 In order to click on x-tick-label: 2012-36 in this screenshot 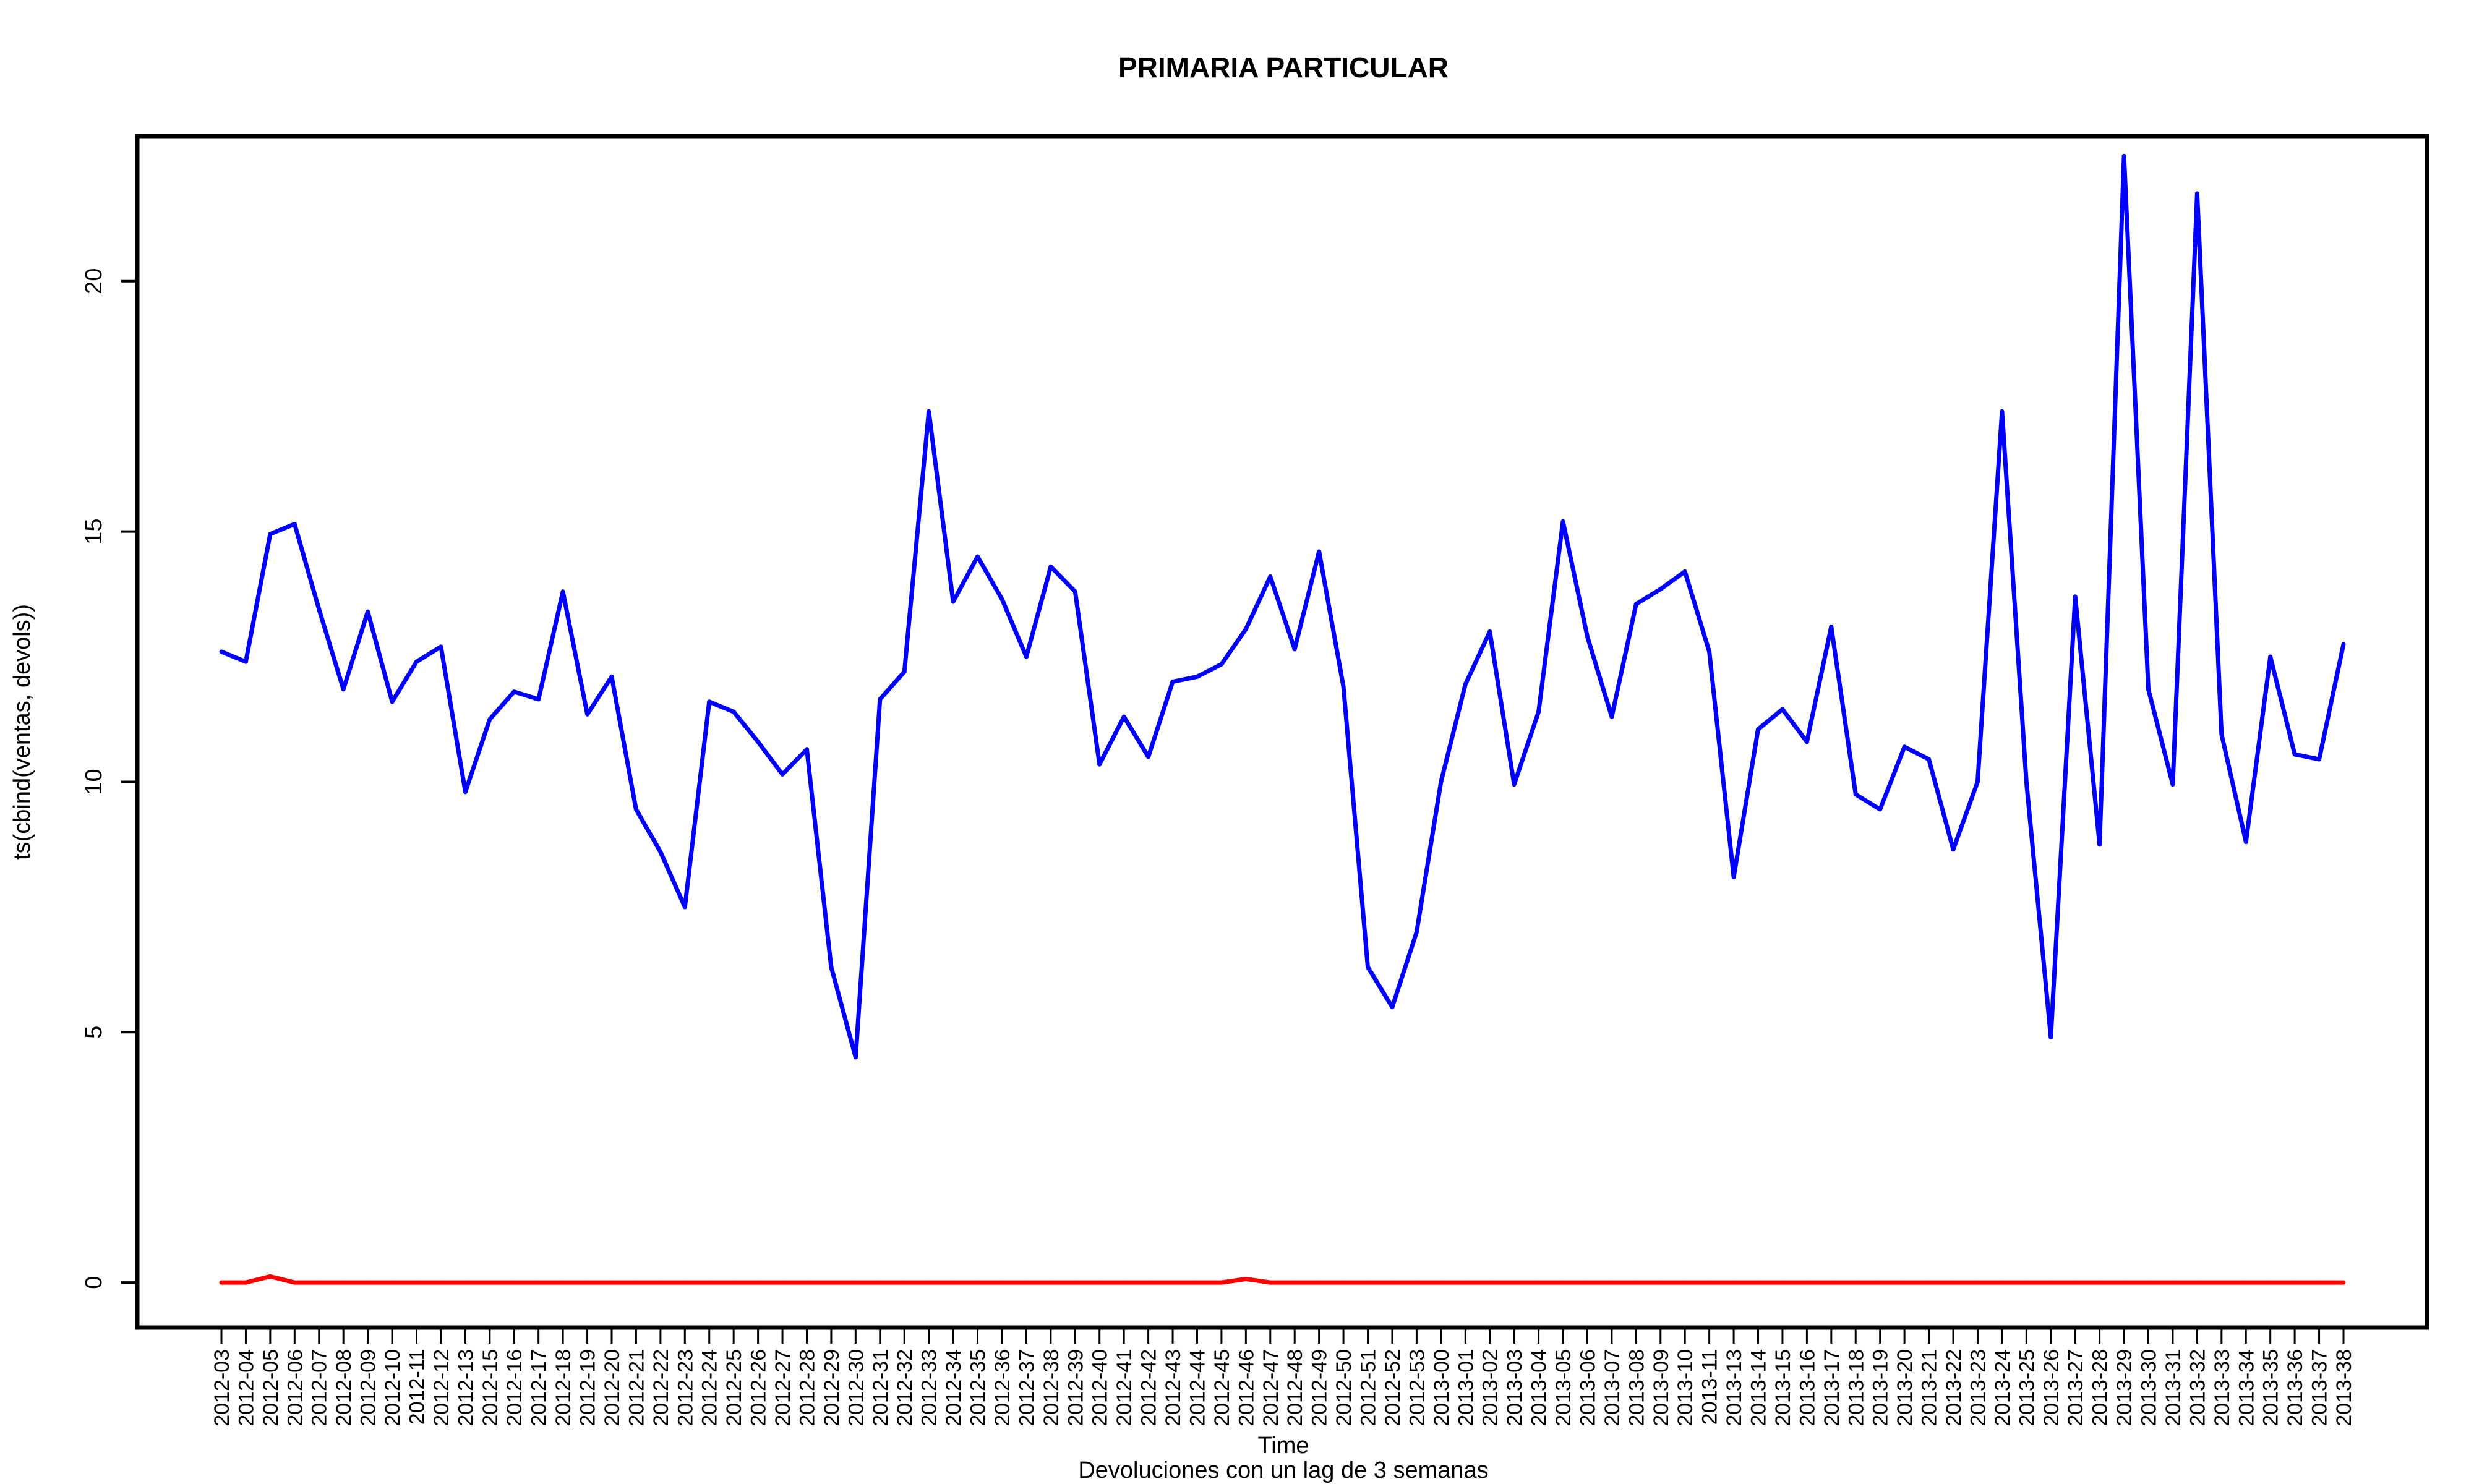, I will do `click(1002, 1387)`.